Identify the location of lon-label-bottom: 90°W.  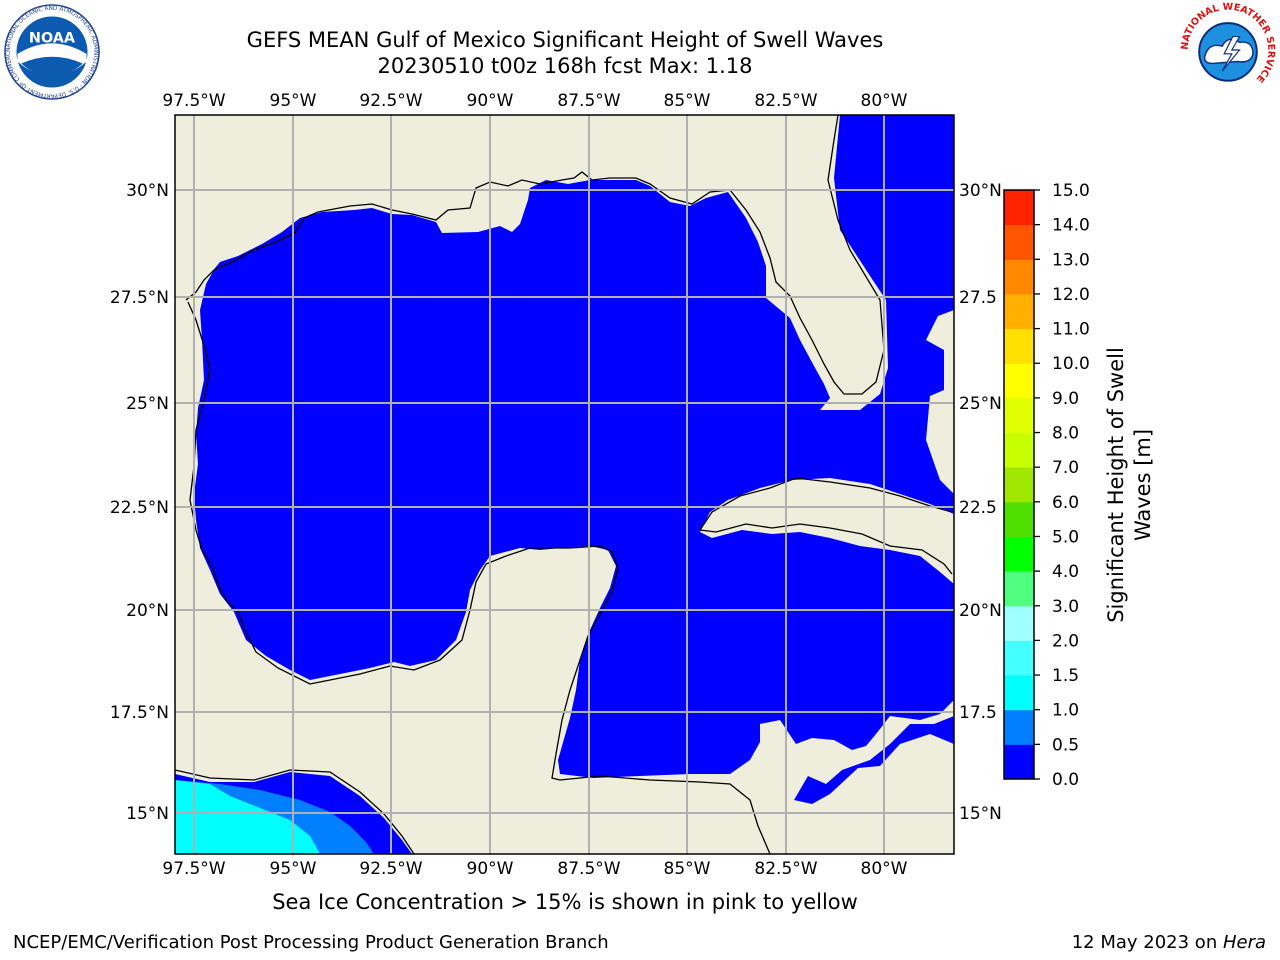
(490, 869).